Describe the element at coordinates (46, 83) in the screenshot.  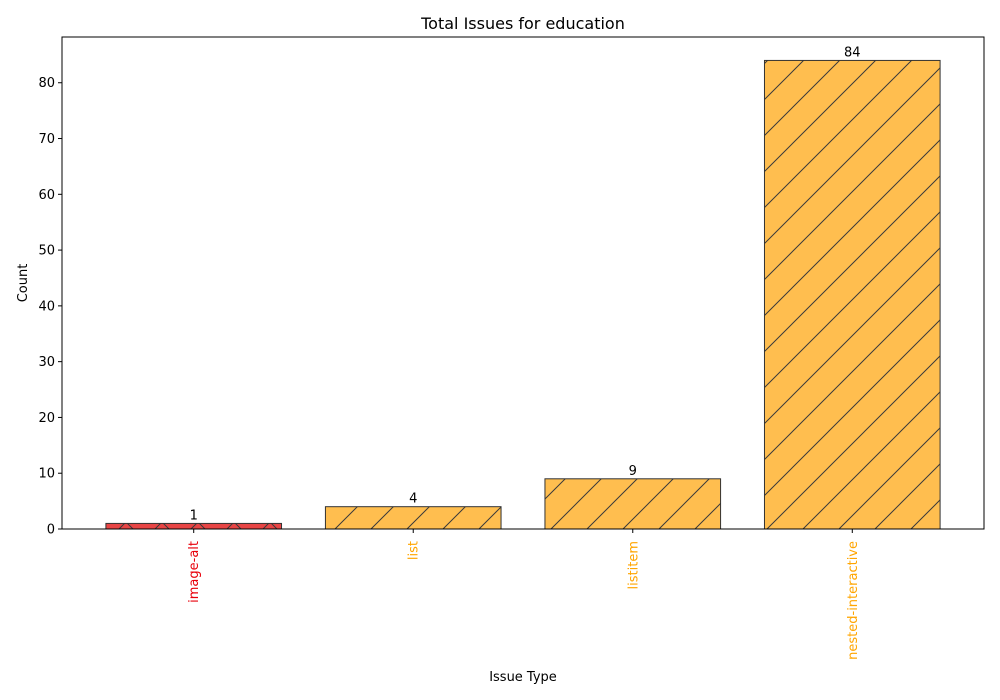
I see `y-tick-label: 80` at that location.